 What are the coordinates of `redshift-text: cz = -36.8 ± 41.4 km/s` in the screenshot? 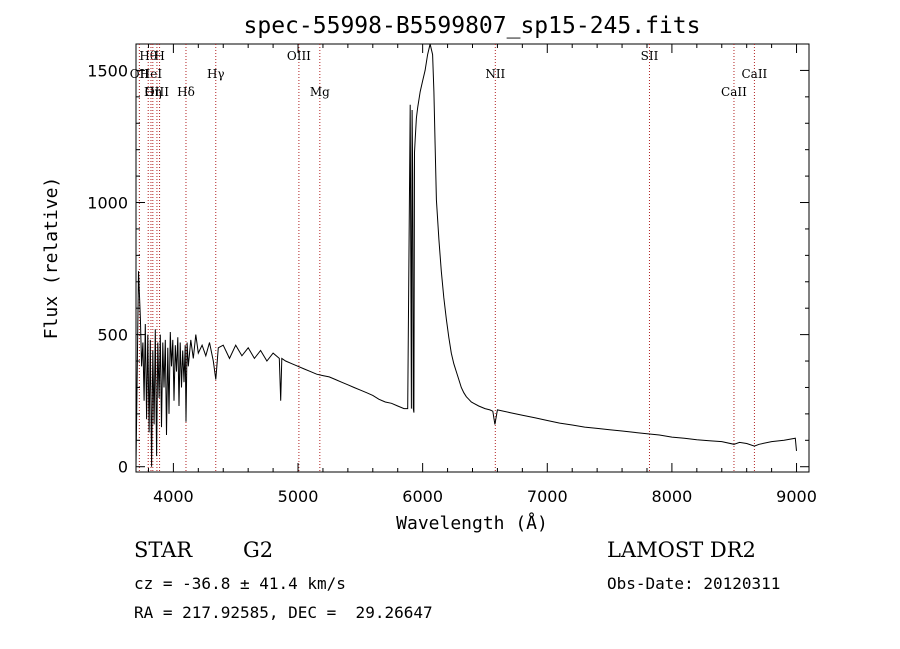 It's located at (240, 583).